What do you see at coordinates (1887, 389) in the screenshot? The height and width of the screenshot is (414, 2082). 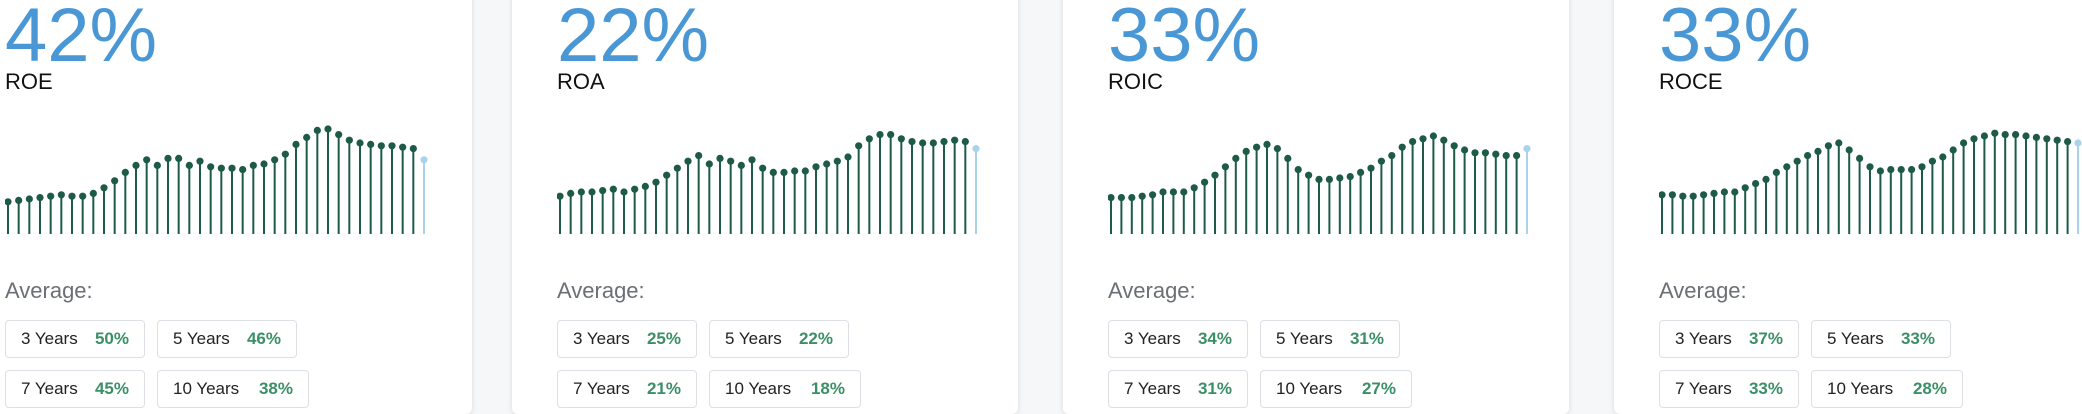 I see `average-10-years: 10 Years 28%` at bounding box center [1887, 389].